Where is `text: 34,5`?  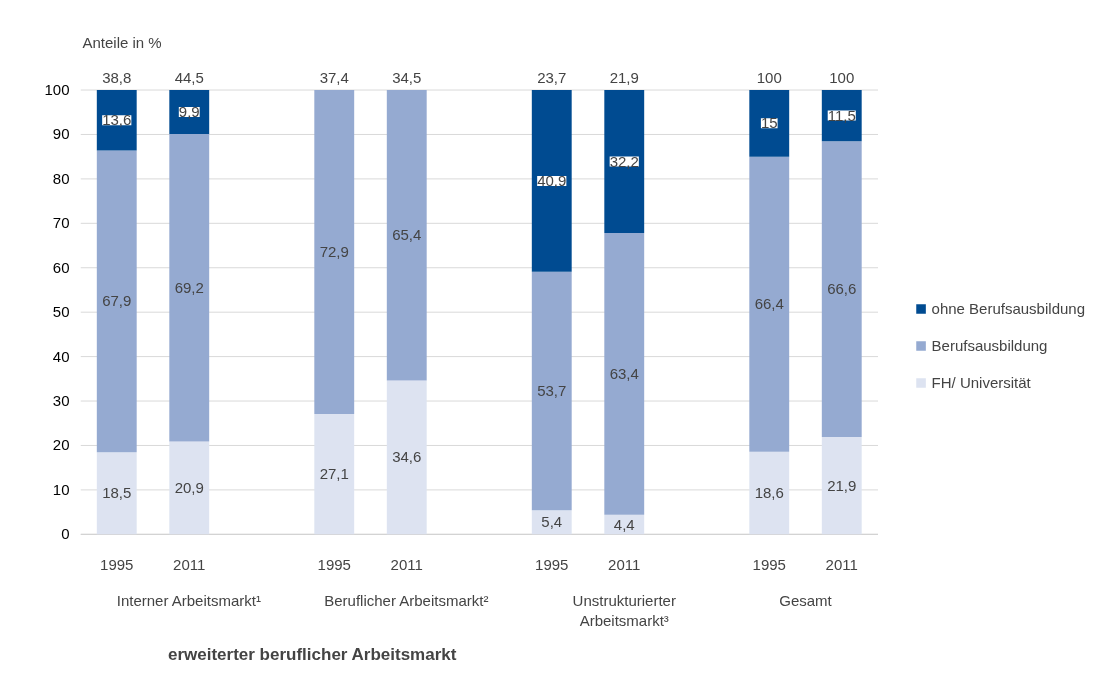
text: 34,5 is located at coordinates (407, 78).